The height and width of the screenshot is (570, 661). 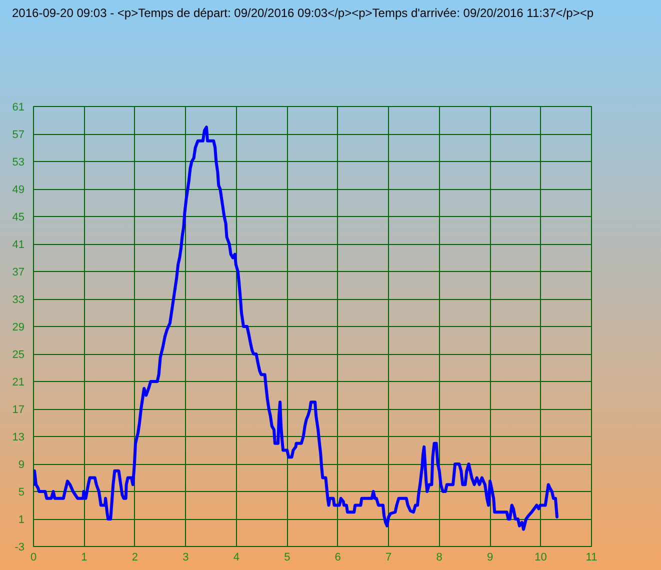 What do you see at coordinates (18, 162) in the screenshot?
I see `y-tick-label: 53` at bounding box center [18, 162].